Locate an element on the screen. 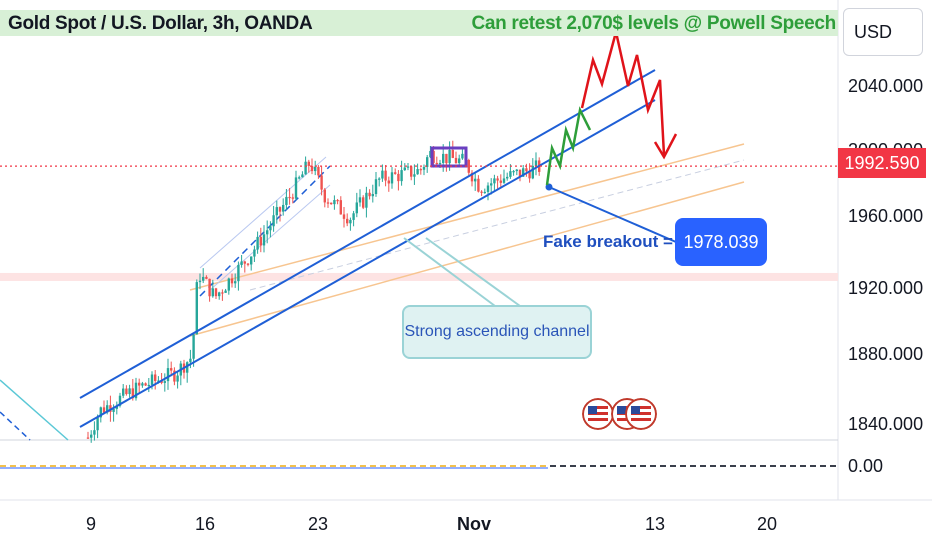 This screenshot has height=550, width=932. price-tick-2040: 2040.000 is located at coordinates (886, 86).